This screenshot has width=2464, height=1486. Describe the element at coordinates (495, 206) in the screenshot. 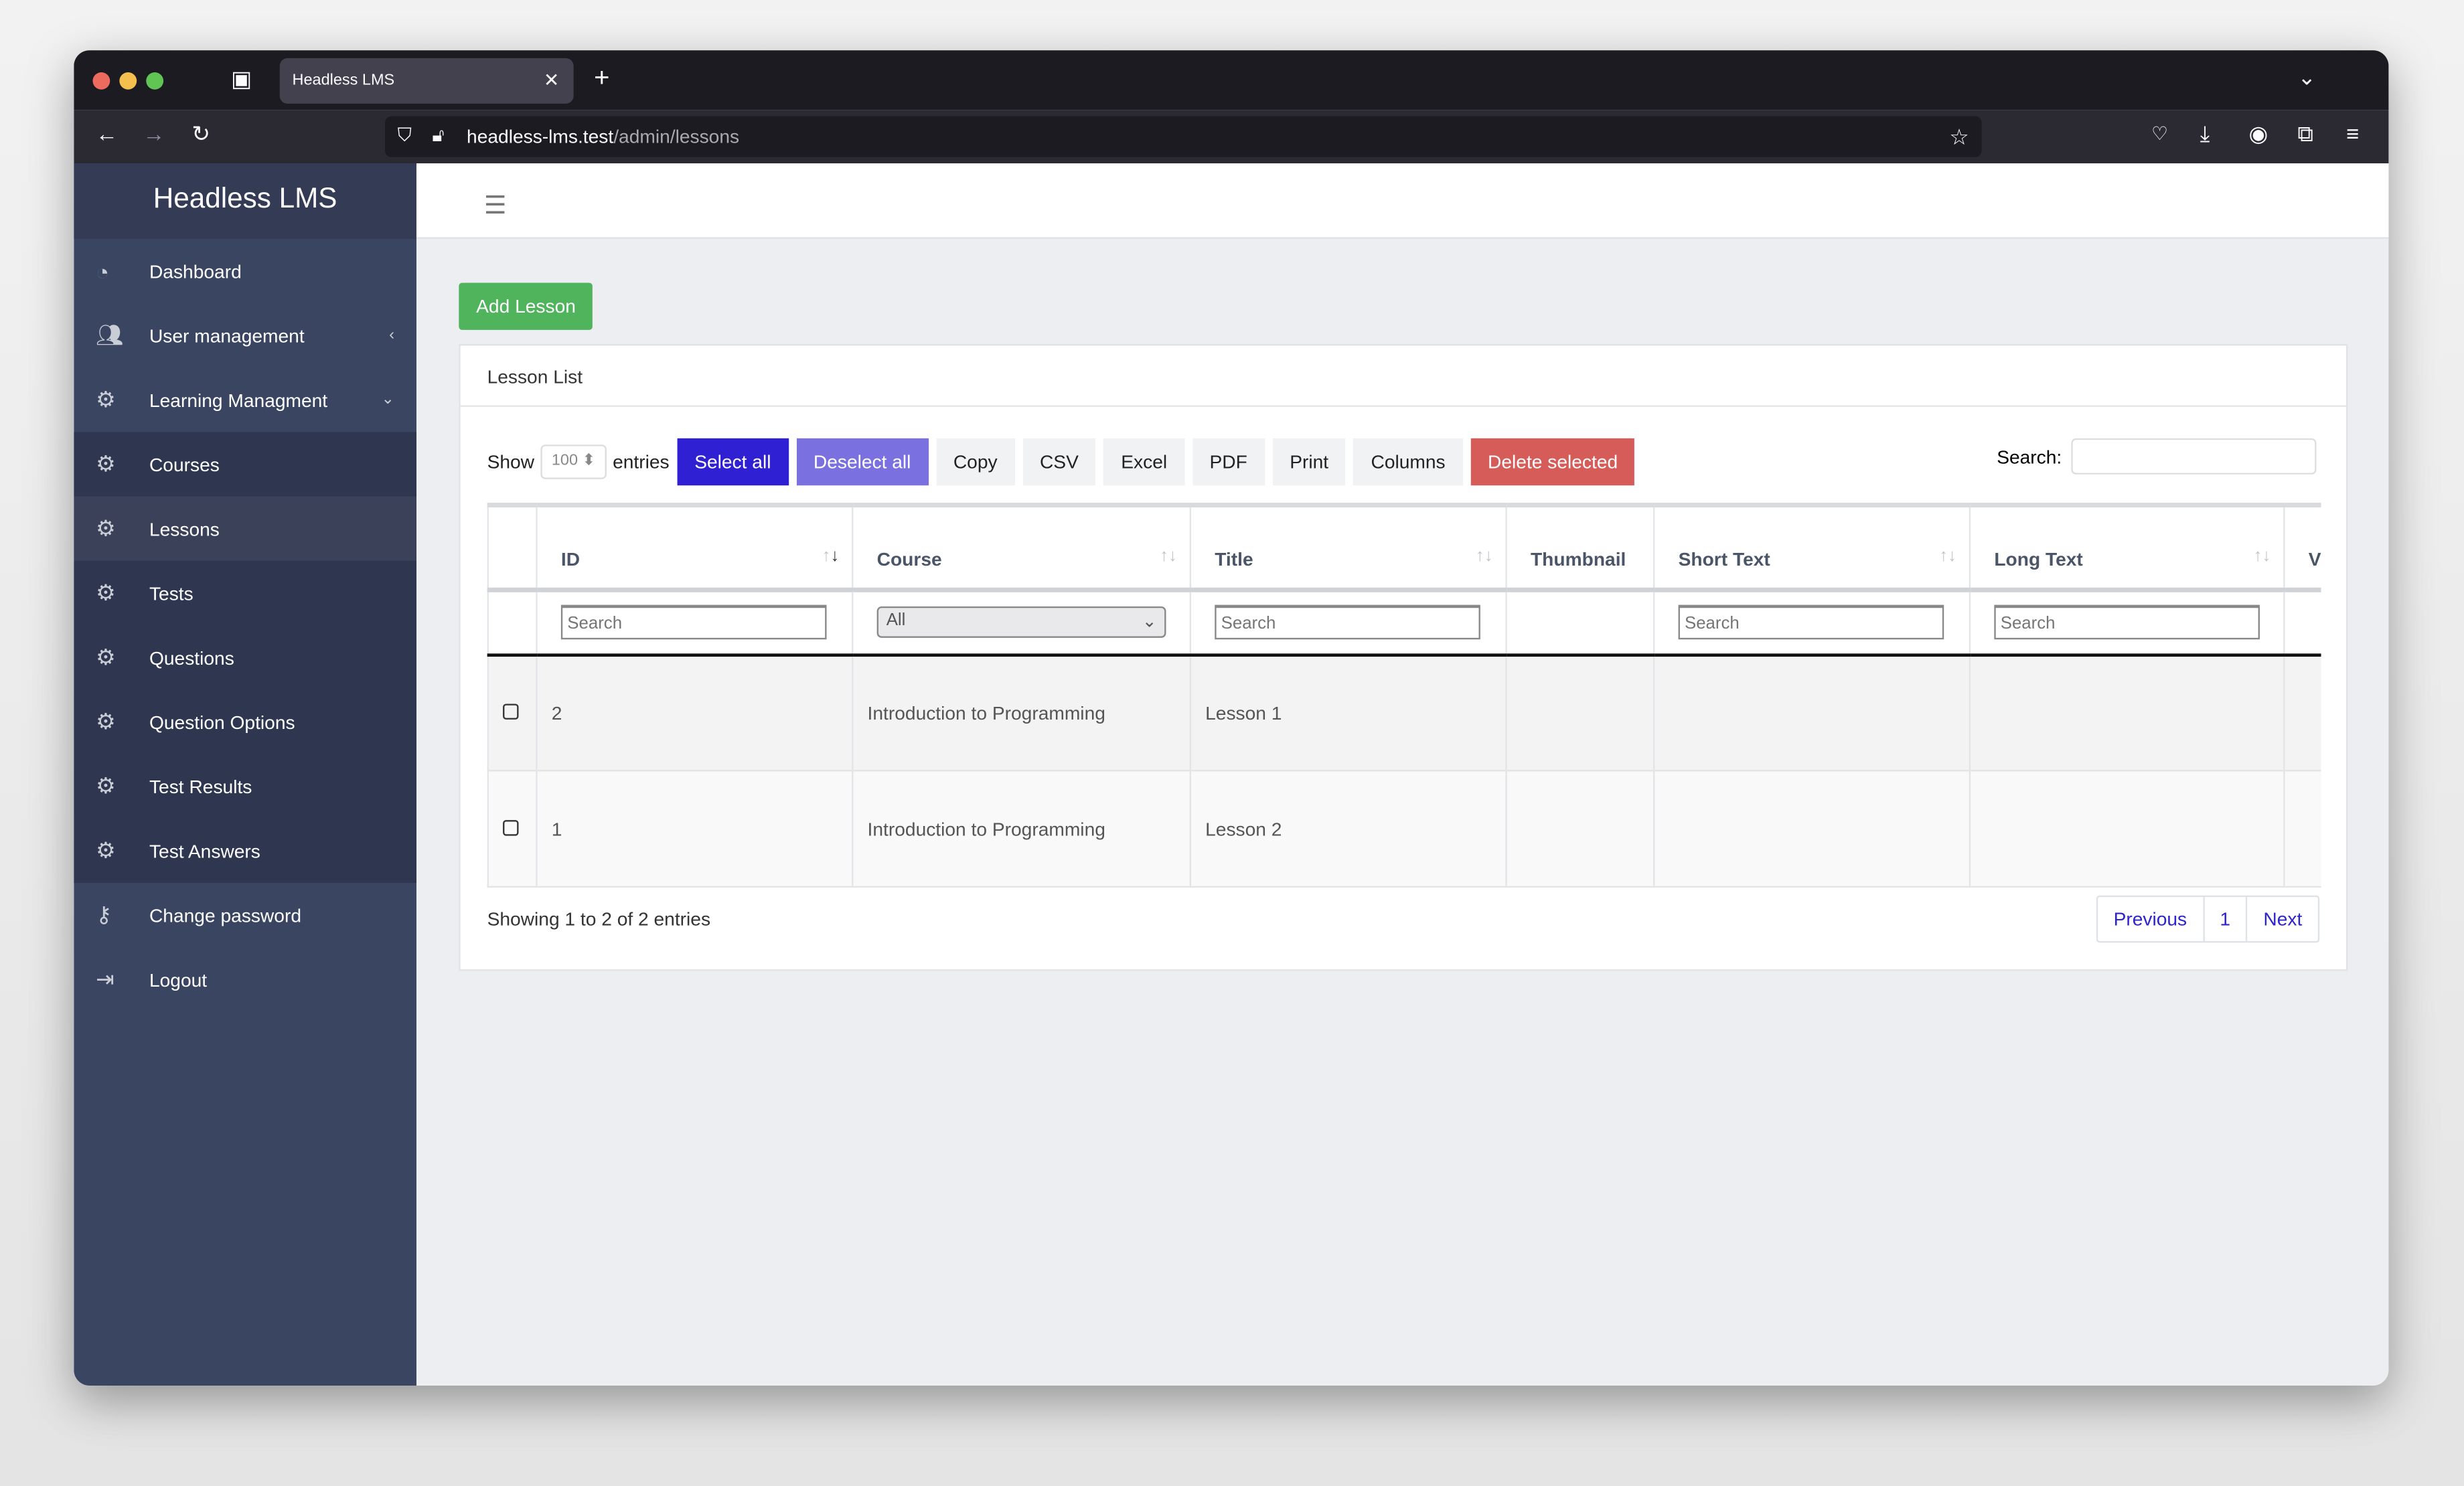

I see `hamburger-menu-icon: ☰` at that location.